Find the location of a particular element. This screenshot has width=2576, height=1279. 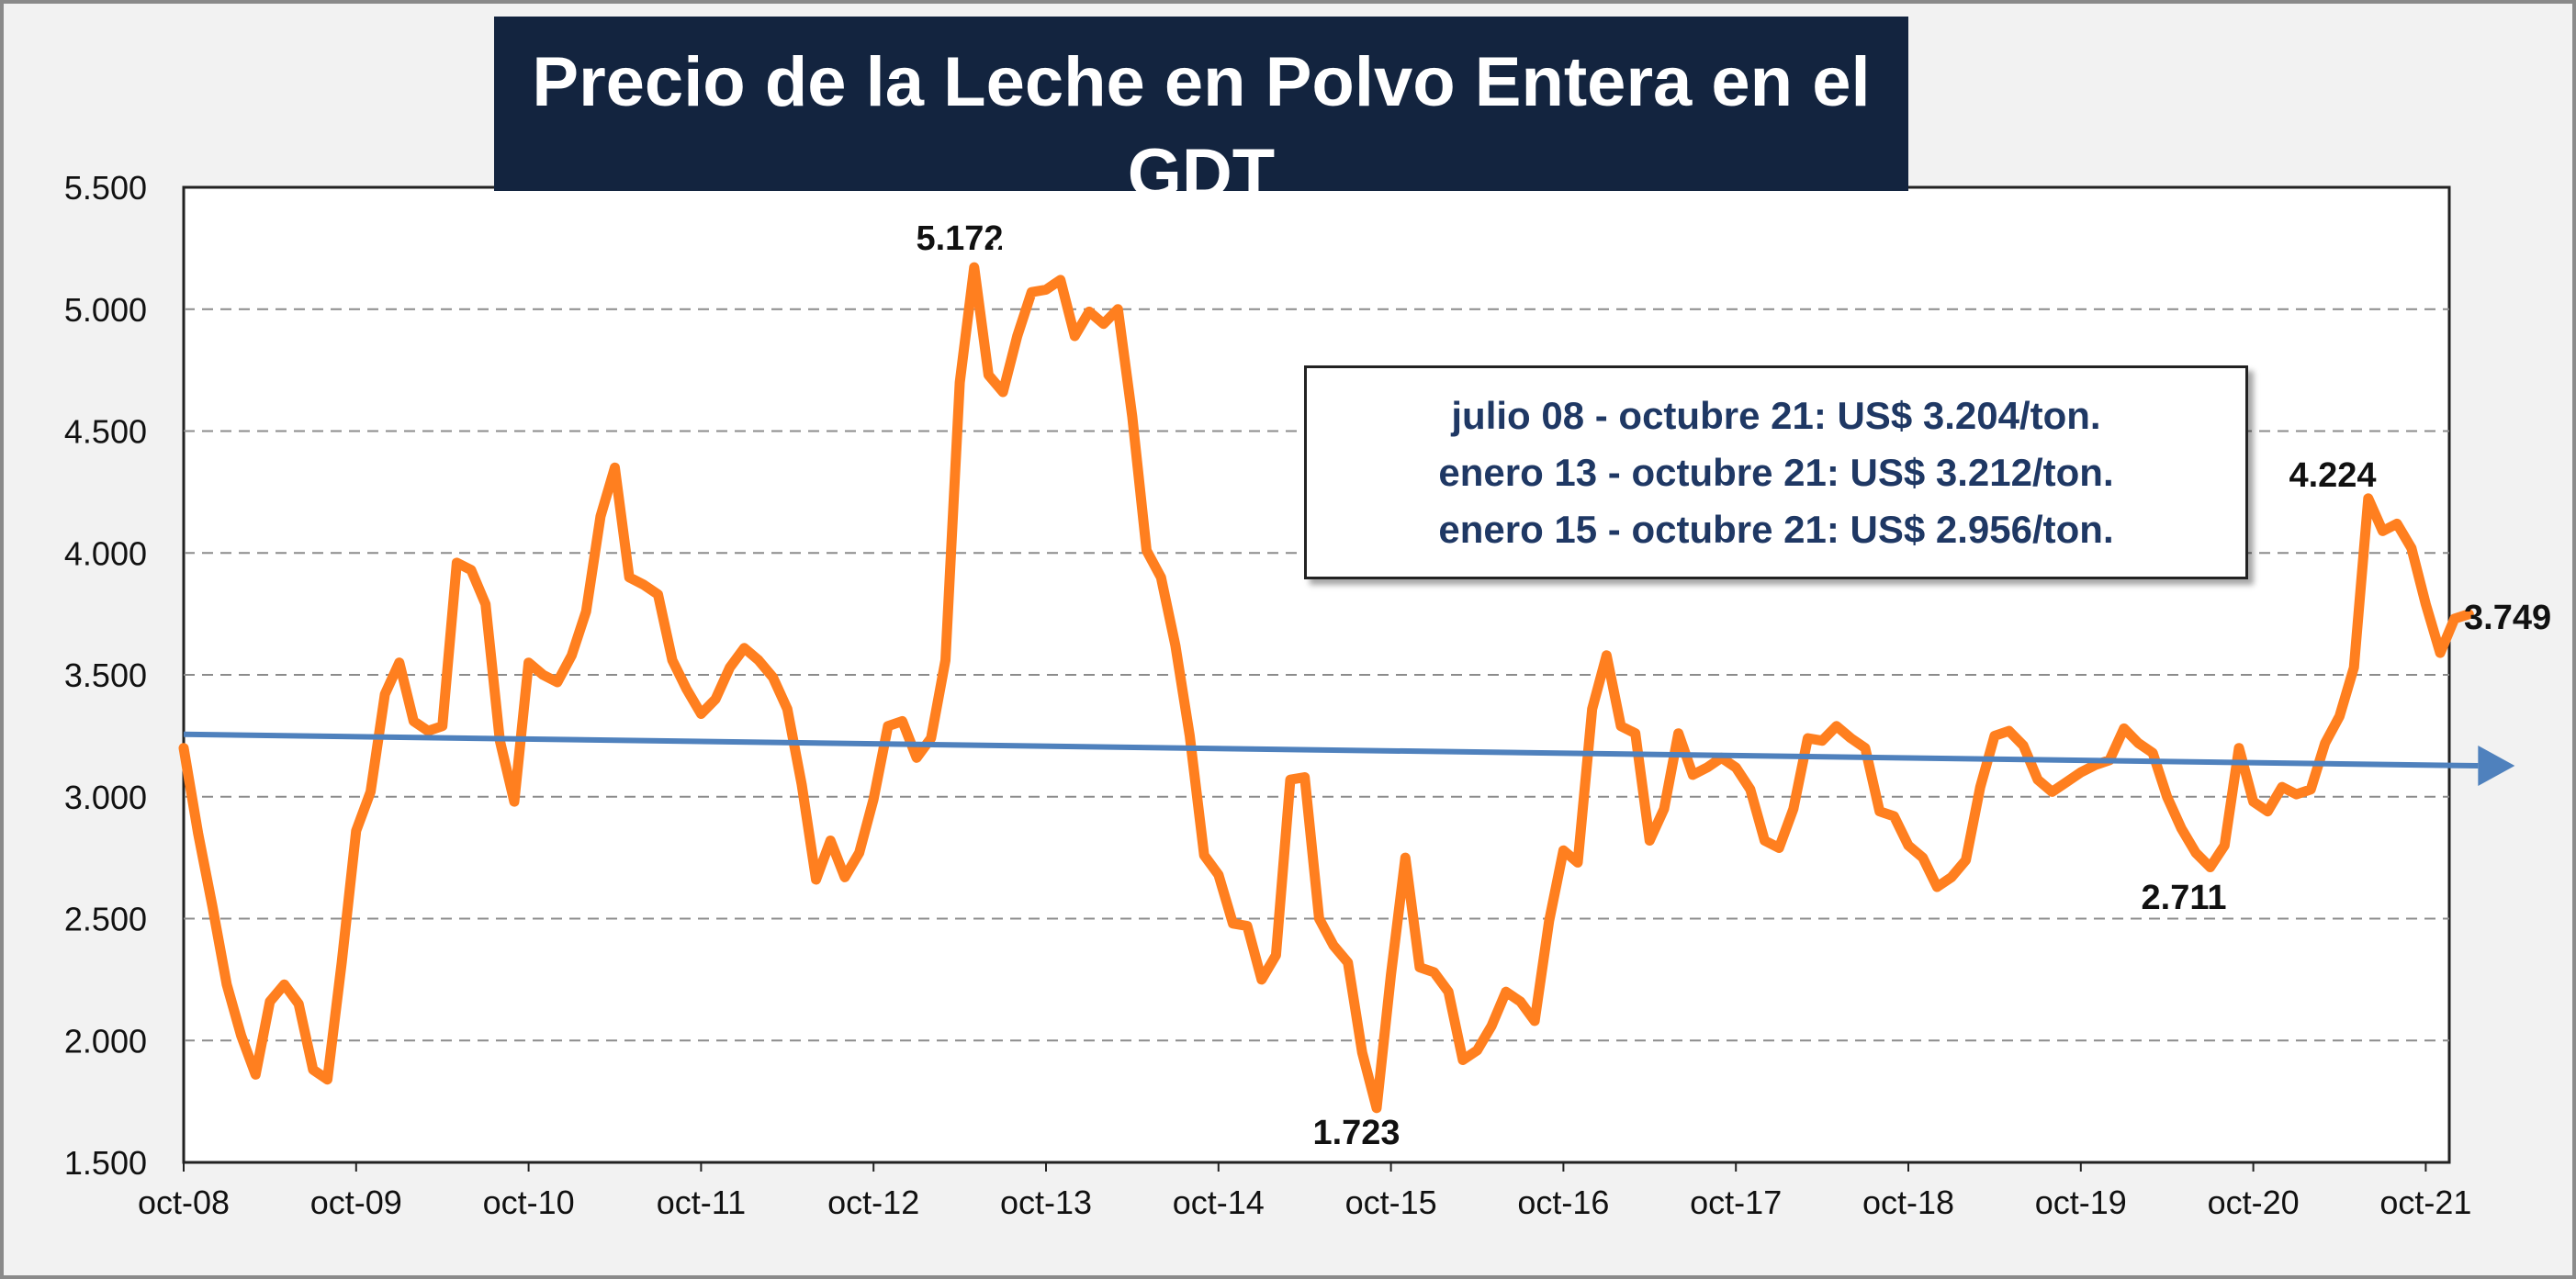

y-tick-label: 2.500 is located at coordinates (105, 920).